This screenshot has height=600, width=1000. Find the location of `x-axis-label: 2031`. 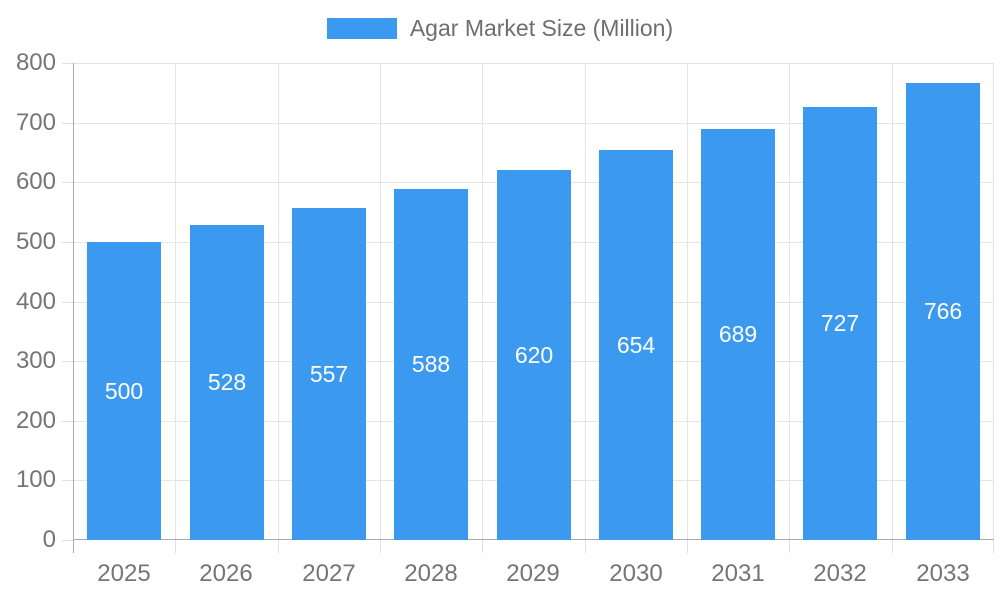

x-axis-label: 2031 is located at coordinates (738, 573).